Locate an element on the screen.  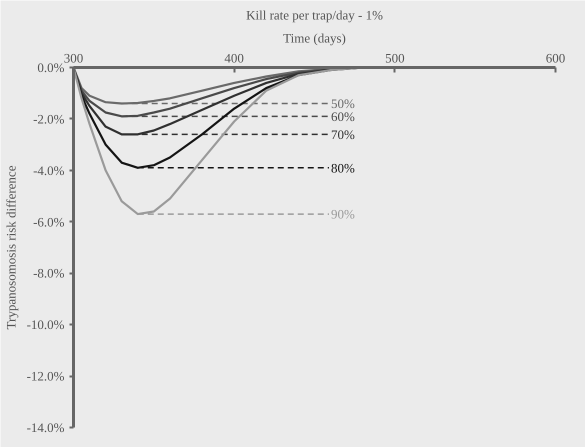
chart-title: Kill rate per trap/day - 1% is located at coordinates (315, 15).